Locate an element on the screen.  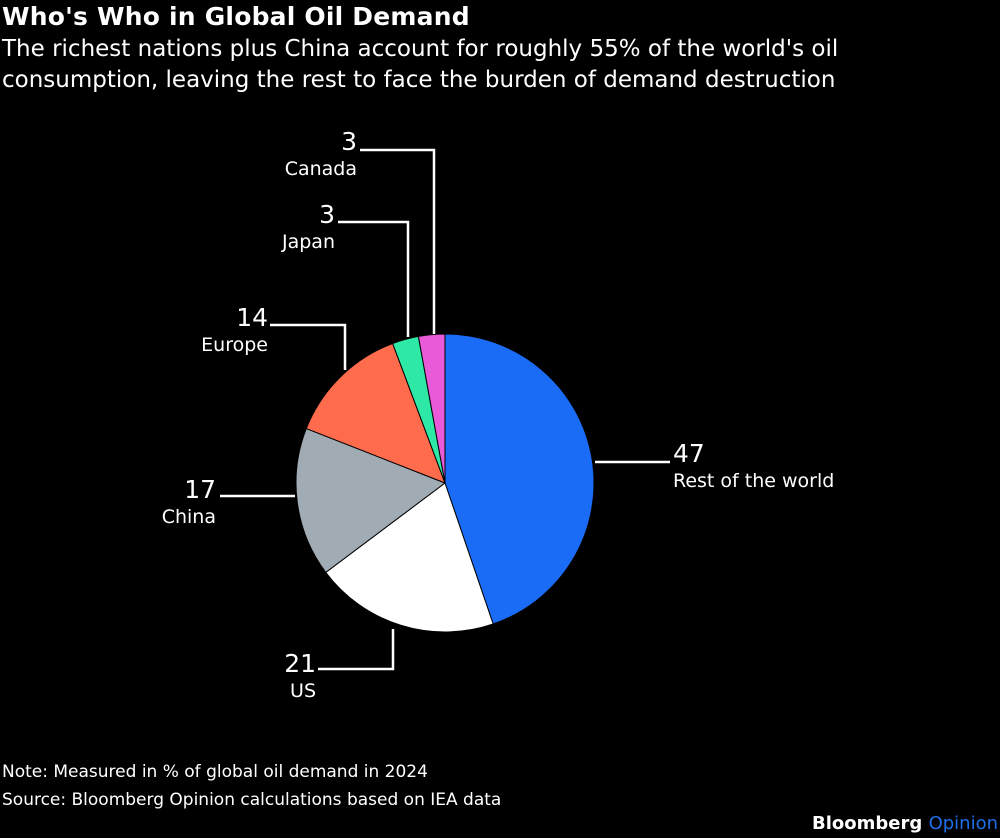
category-label-china: China is located at coordinates (189, 517).